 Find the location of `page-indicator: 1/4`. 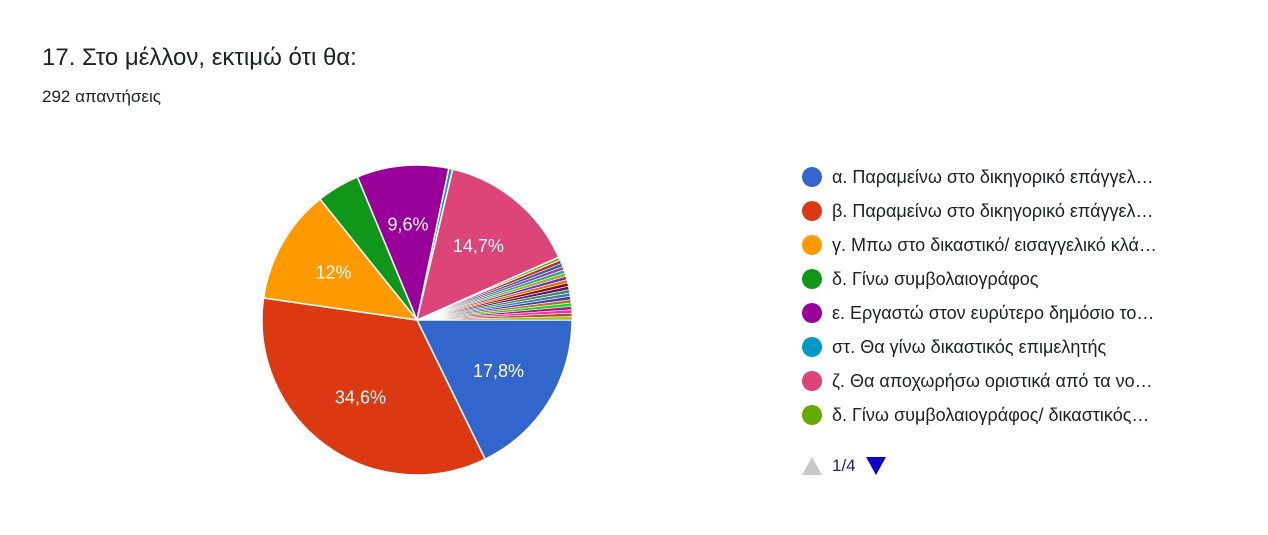

page-indicator: 1/4 is located at coordinates (844, 465).